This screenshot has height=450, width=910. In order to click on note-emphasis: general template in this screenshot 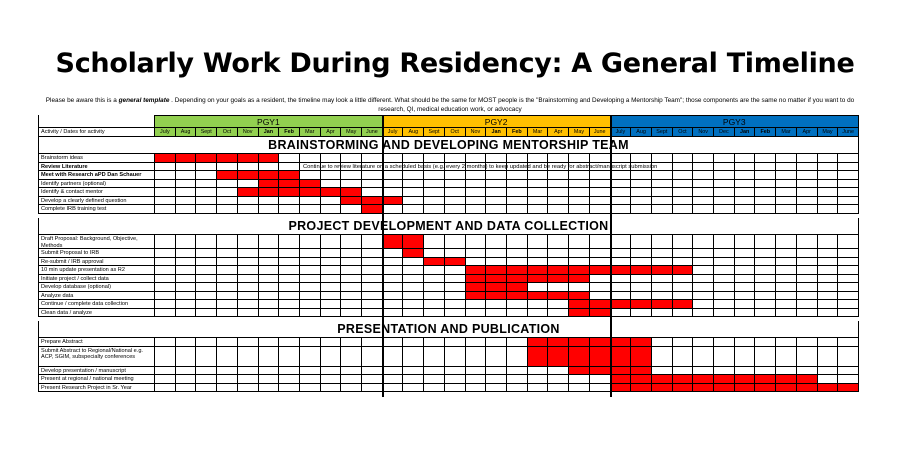, I will do `click(144, 100)`.